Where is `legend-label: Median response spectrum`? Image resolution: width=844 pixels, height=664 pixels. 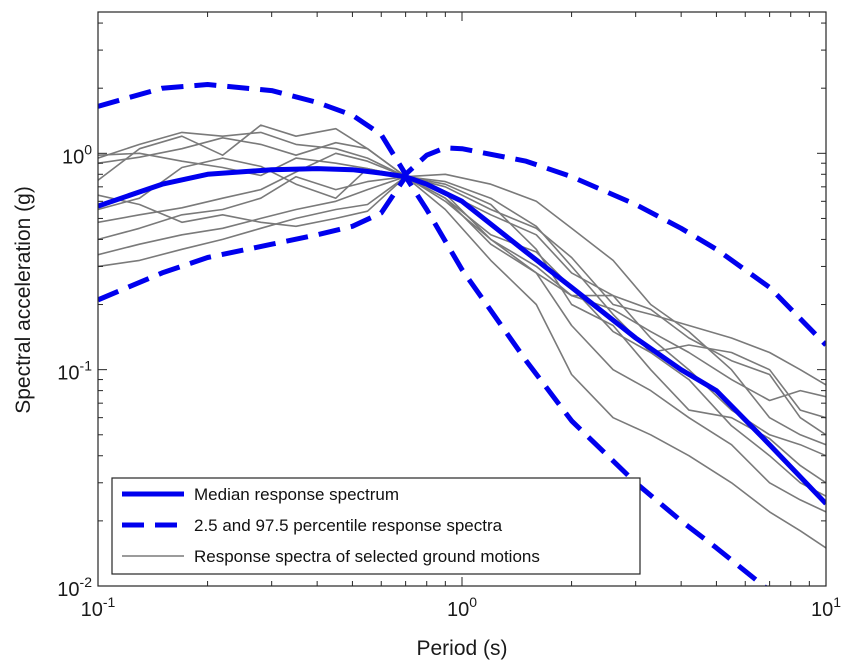 legend-label: Median response spectrum is located at coordinates (296, 494).